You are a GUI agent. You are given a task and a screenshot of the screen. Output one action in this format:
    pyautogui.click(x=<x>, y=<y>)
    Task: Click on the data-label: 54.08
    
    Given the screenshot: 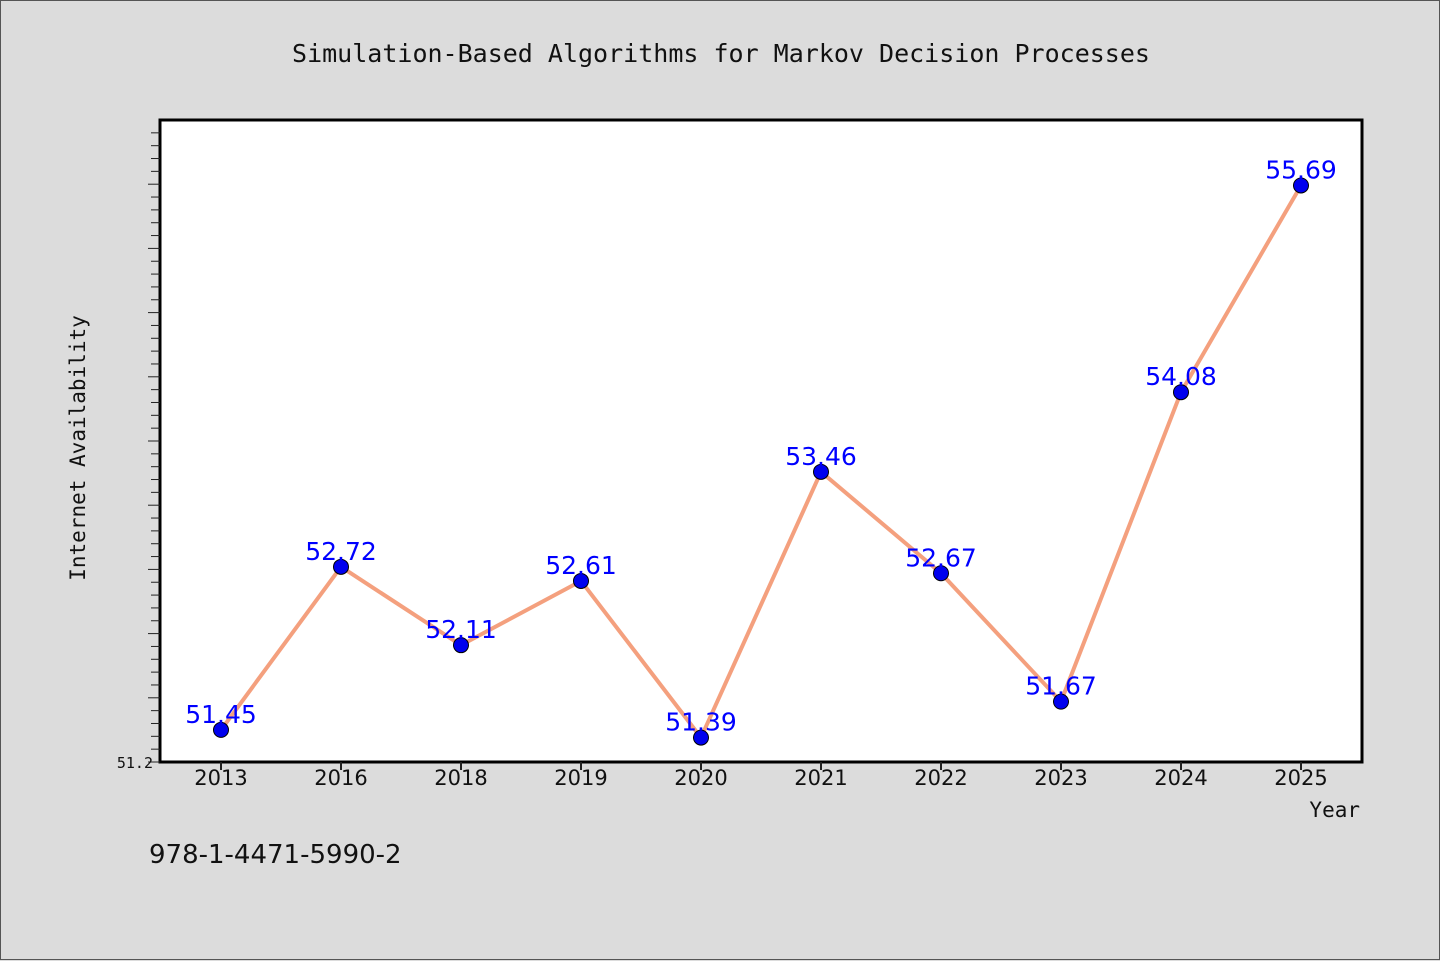 What is the action you would take?
    pyautogui.click(x=1181, y=376)
    